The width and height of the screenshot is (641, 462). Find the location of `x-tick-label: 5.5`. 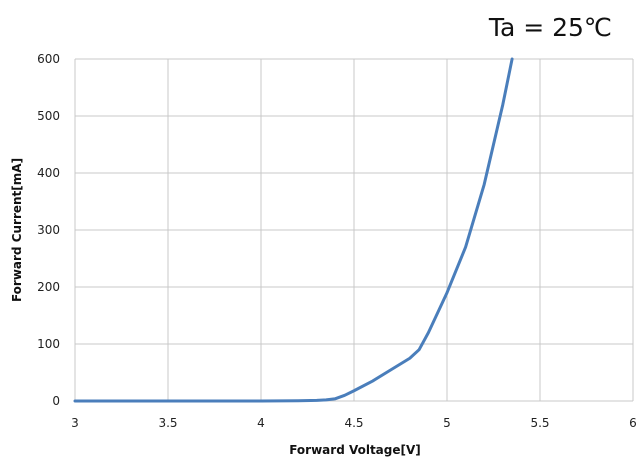

x-tick-label: 5.5 is located at coordinates (539, 423).